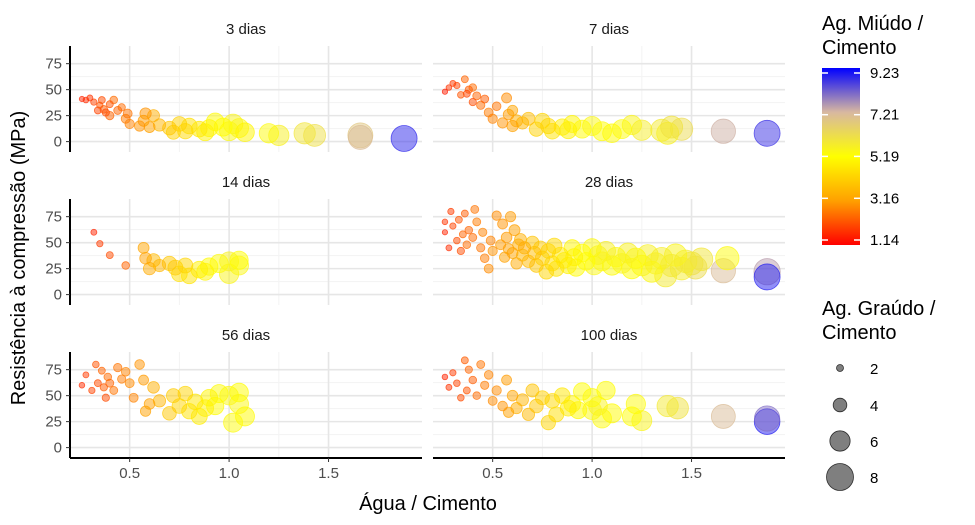 This screenshot has height=525, width=975. What do you see at coordinates (879, 394) in the screenshot?
I see `size-legend: Ag. Graúdo / Cimento 2 4 6 8` at bounding box center [879, 394].